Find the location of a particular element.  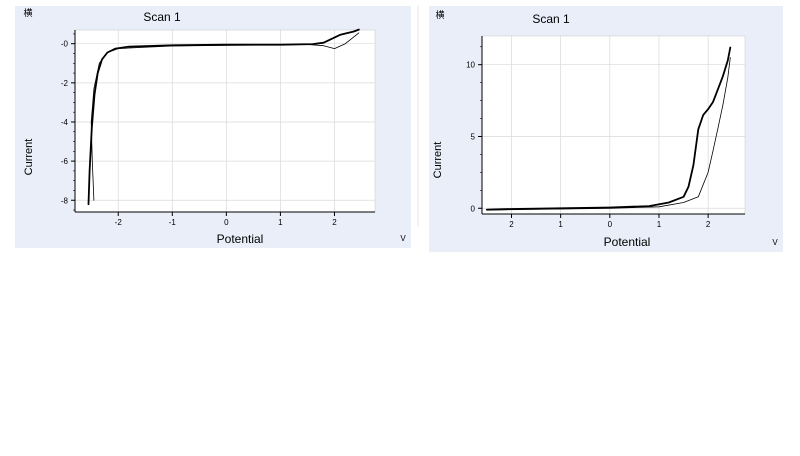

y-tick-label: -4 is located at coordinates (65, 122).